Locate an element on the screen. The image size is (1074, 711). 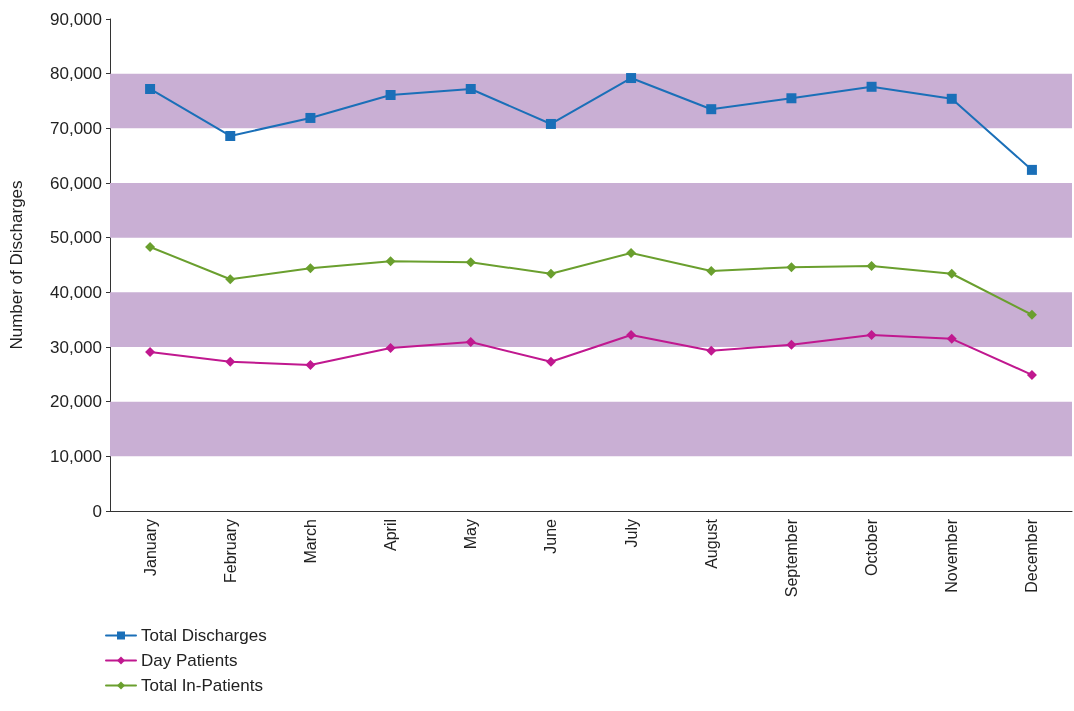
y-tick-label: 40,000 is located at coordinates (76, 292).